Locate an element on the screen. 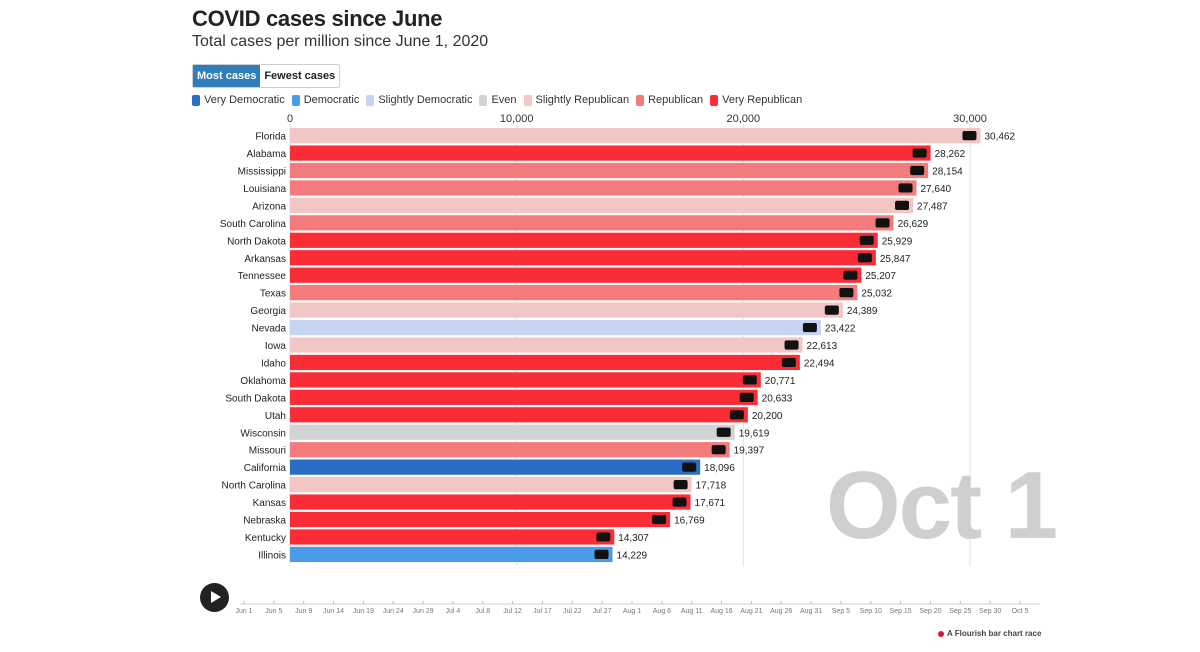  play-icon is located at coordinates (216, 597).